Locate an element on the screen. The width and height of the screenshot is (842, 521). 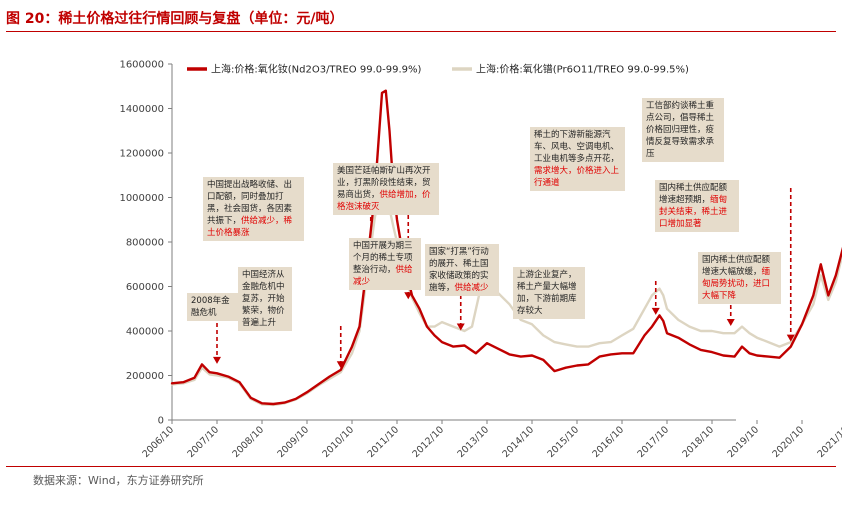
x-tick-label: 2018/10 is located at coordinates (698, 442).